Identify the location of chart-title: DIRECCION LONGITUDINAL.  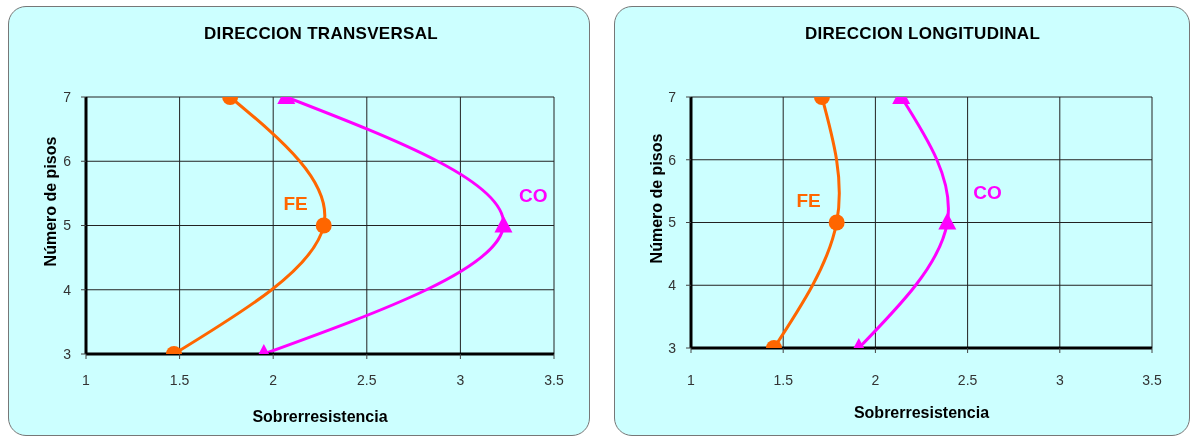
(922, 34).